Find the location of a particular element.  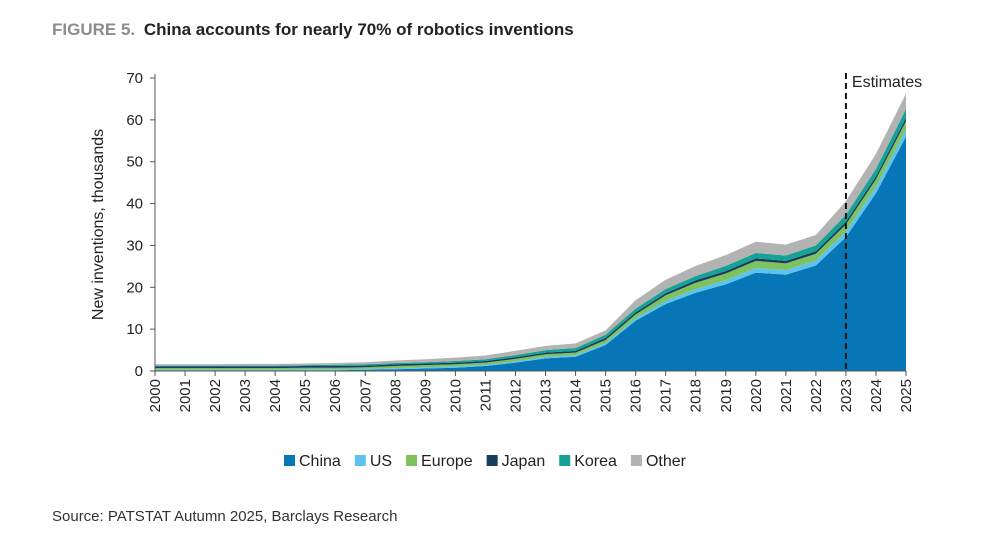

legend-label: Other is located at coordinates (666, 461).